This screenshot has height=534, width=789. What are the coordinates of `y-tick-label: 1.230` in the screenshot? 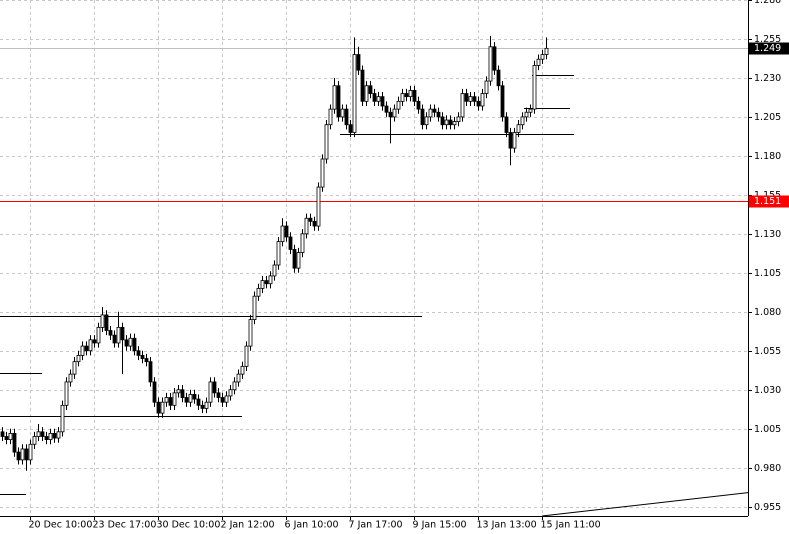 It's located at (767, 78).